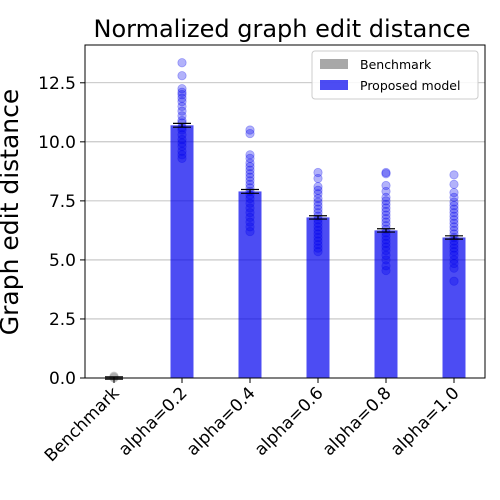  I want to click on y-tick-label: 2.5, so click(62, 320).